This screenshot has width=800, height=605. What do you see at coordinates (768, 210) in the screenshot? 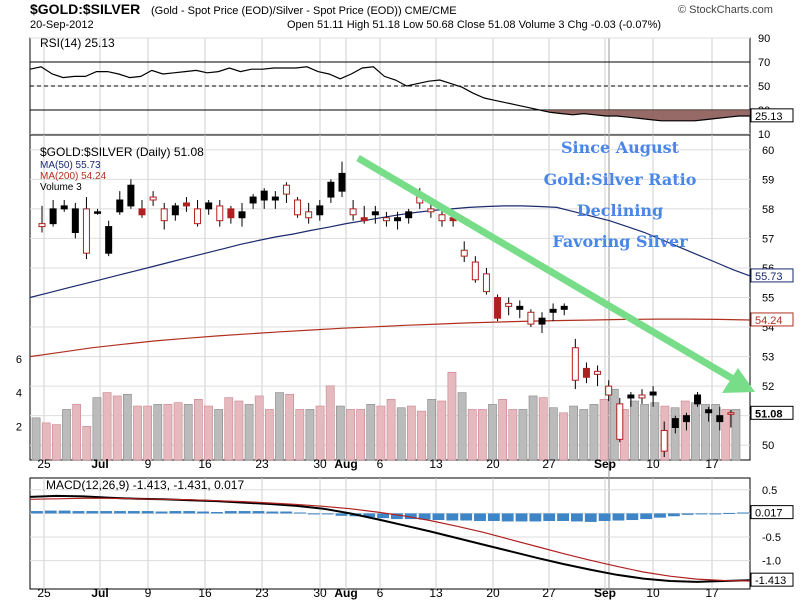
I see `price-y-tick-label: 58` at bounding box center [768, 210].